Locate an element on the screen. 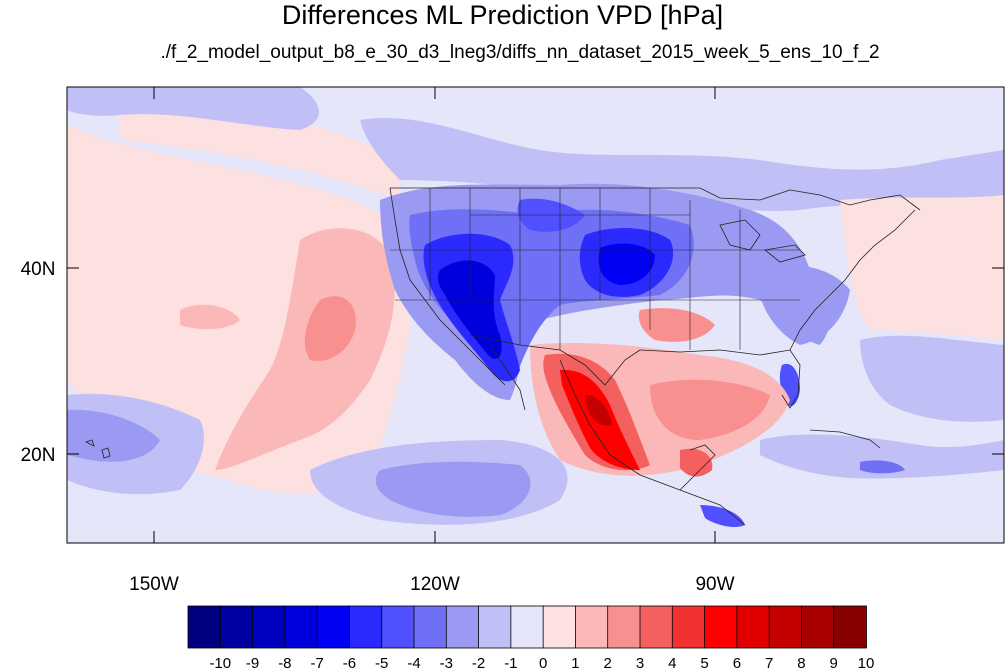  colorbar-label: 1 is located at coordinates (575, 663).